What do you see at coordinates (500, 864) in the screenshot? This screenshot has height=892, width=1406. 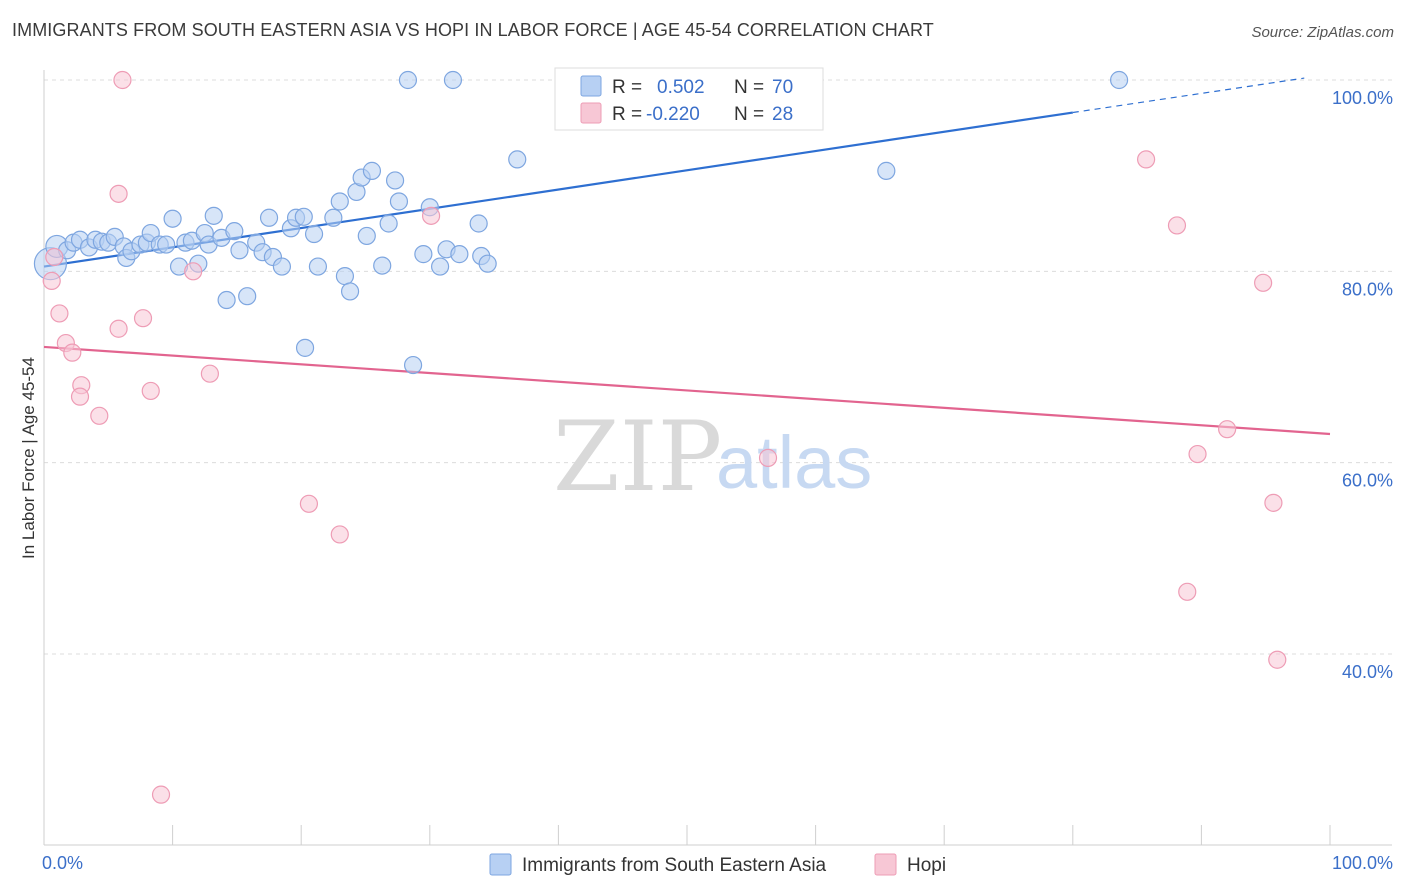 I see `bottom-legend-swatch-blue` at bounding box center [500, 864].